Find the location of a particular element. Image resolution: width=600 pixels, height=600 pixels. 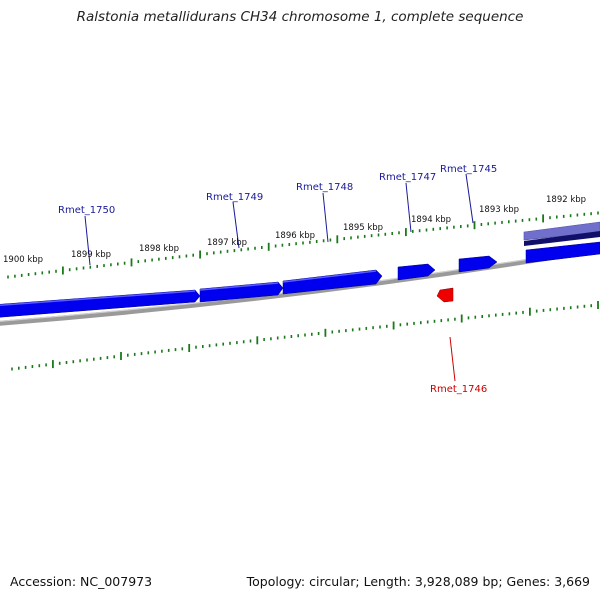

gene-label-rmet-1746: Rmet_1746 is located at coordinates (458, 389).